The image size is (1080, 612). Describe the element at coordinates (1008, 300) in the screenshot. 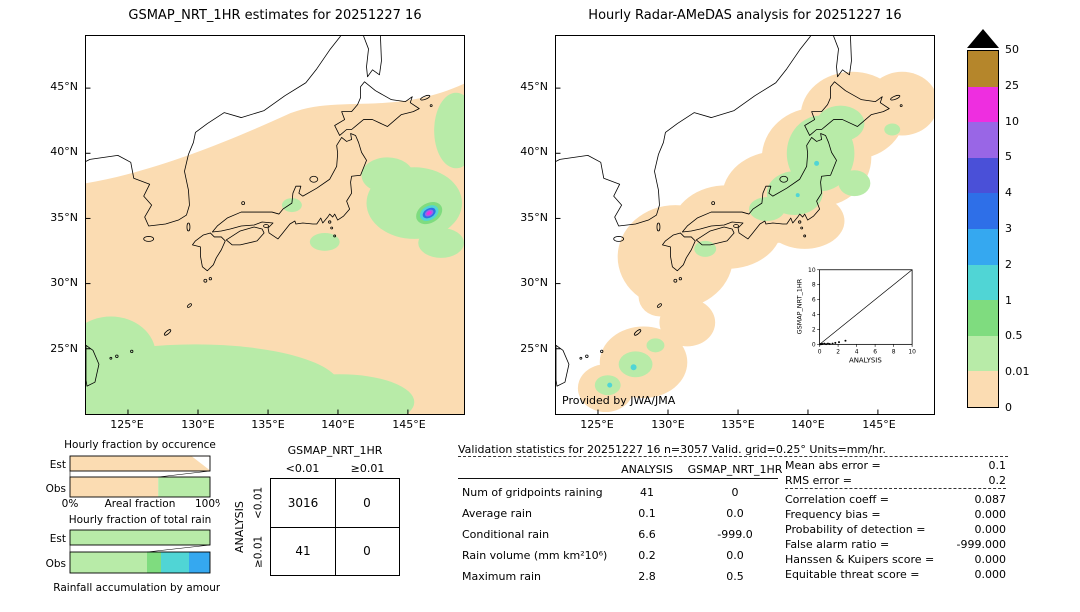

I see `colorbar-label: 1` at that location.